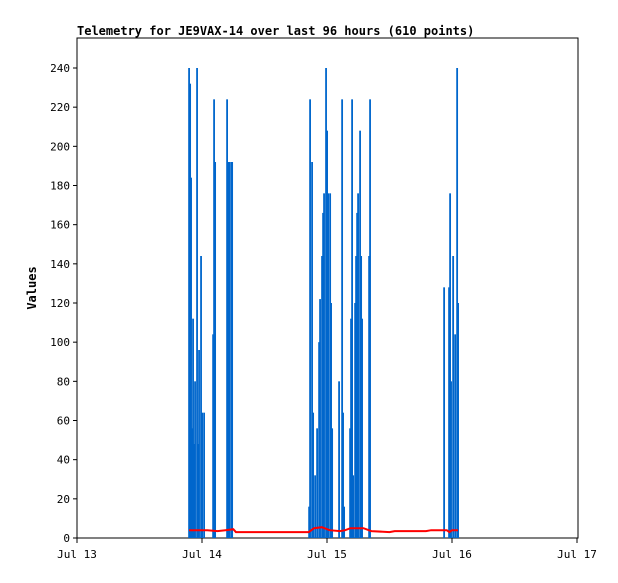 This screenshot has height=583, width=618. Describe the element at coordinates (66, 538) in the screenshot. I see `y-tick-label: 0` at that location.